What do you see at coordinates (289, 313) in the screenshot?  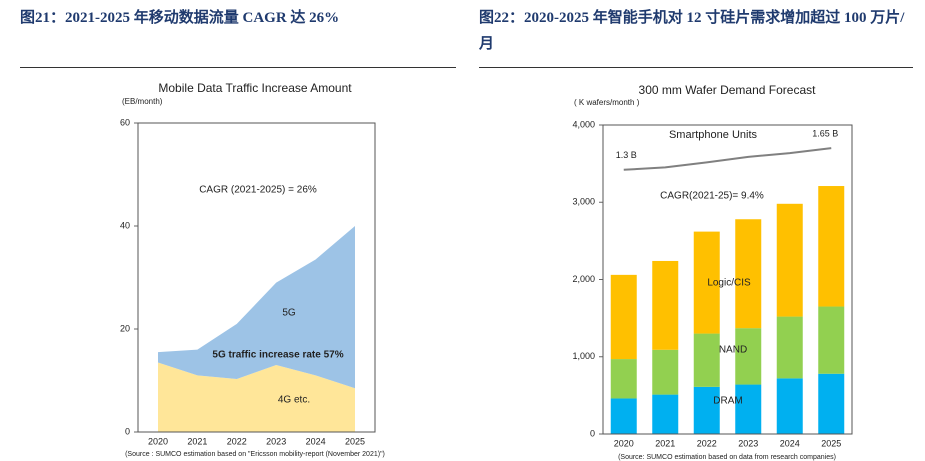 I see `series-label: 5G` at bounding box center [289, 313].